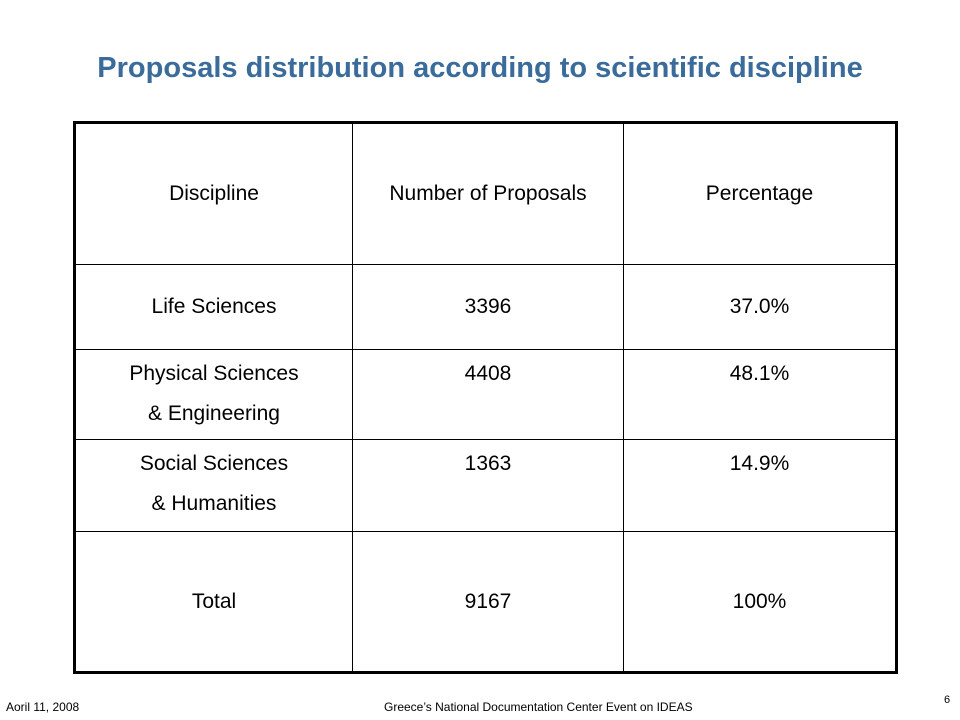 The image size is (960, 720). Describe the element at coordinates (488, 463) in the screenshot. I see `proposals-value: 1363` at that location.